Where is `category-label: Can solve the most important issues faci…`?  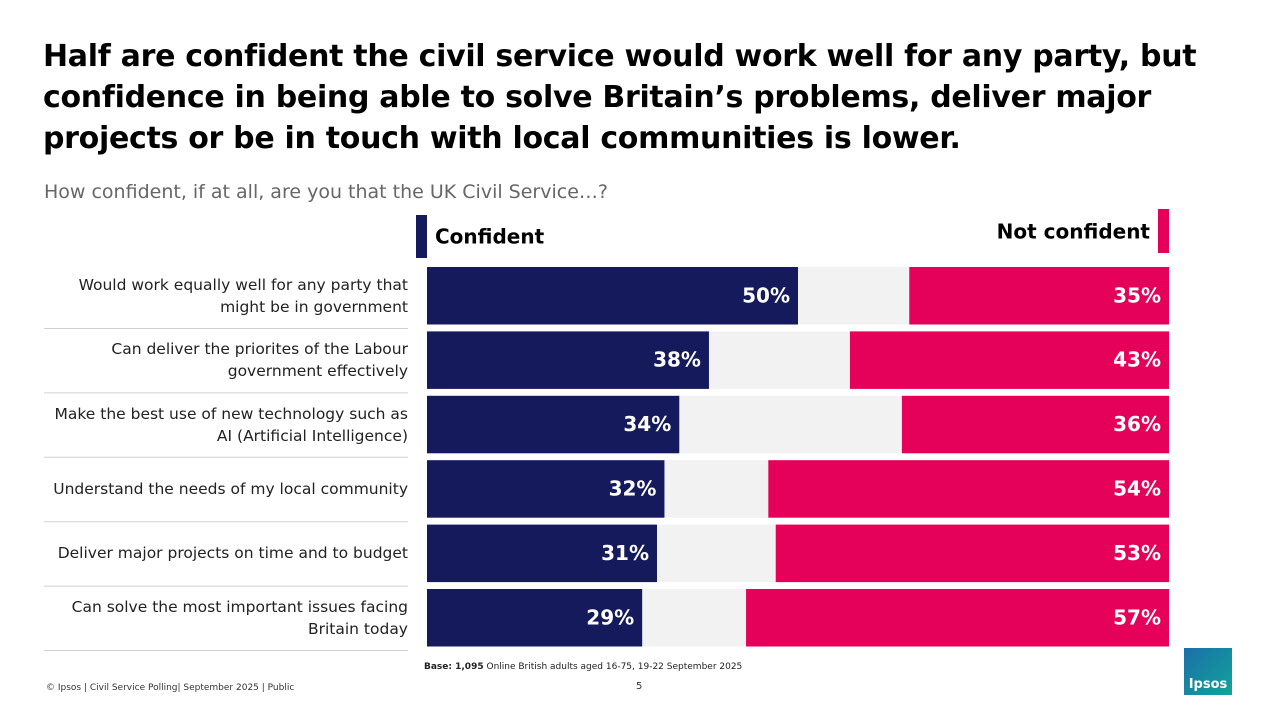
category-label: Can solve the most important issues faci… is located at coordinates (239, 617).